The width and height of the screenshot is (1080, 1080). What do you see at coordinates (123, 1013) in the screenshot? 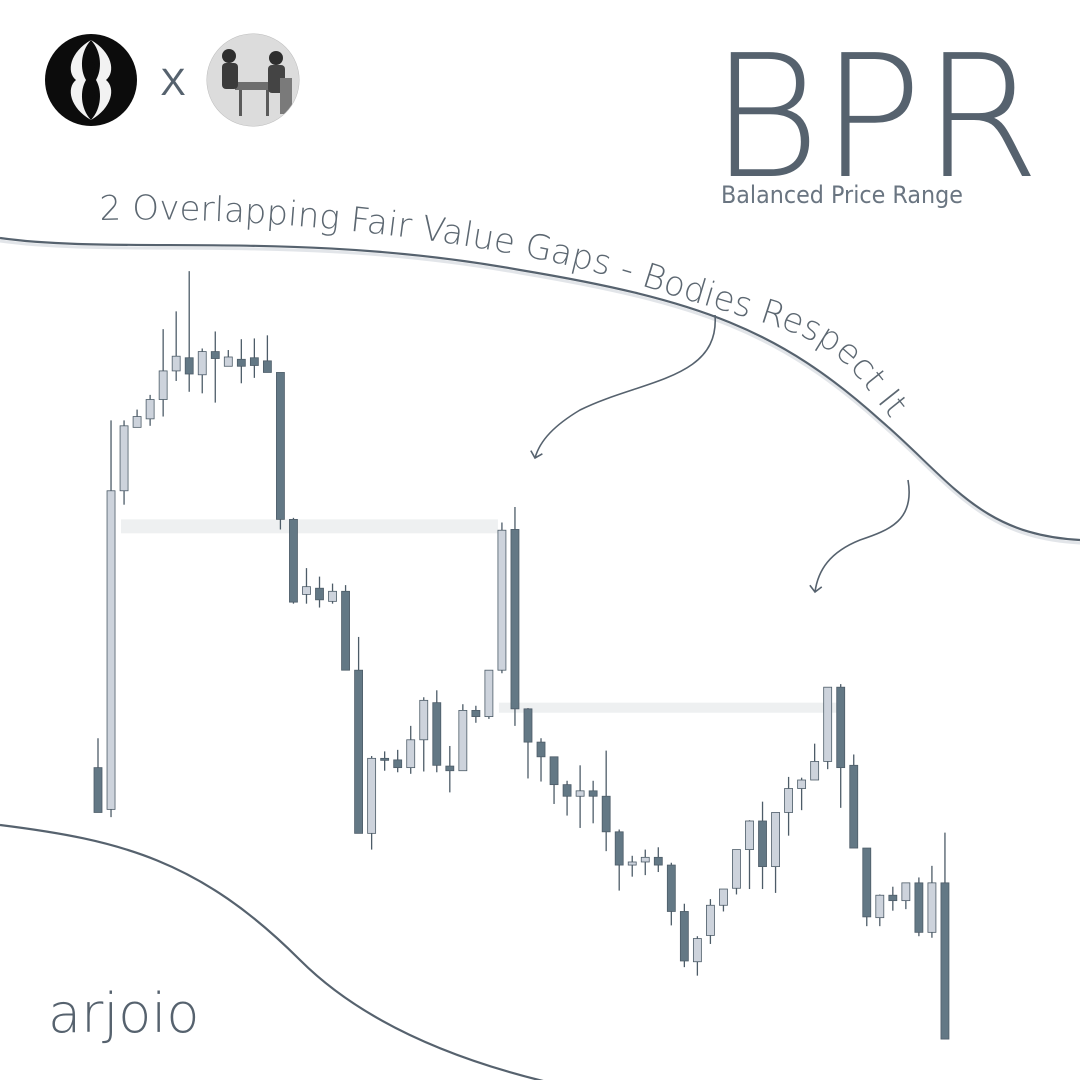
I see `brand-name: arjoio` at bounding box center [123, 1013].